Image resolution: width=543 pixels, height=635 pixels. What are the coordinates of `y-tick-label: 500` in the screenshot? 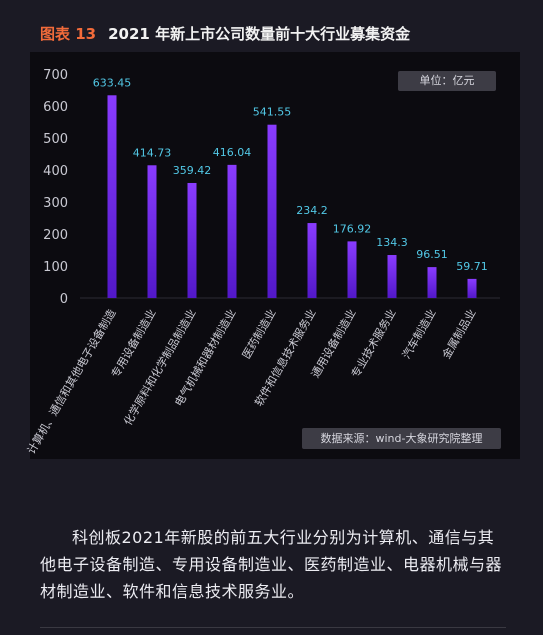 It's located at (55, 139).